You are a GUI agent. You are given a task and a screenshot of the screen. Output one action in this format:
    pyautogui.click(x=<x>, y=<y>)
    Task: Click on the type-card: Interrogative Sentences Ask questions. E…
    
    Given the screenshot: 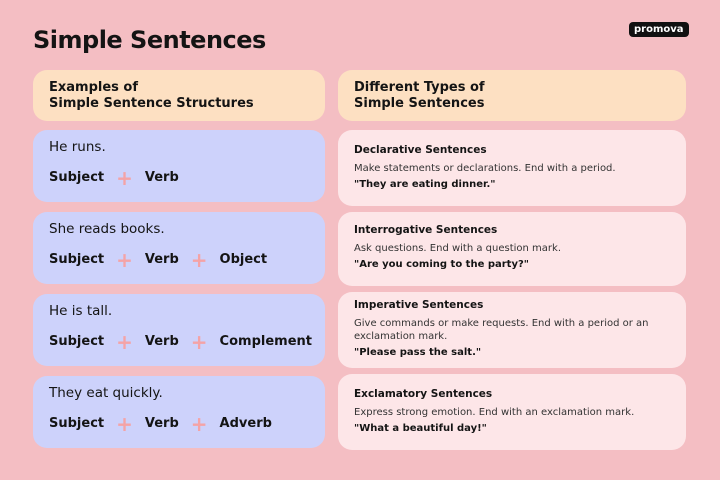 What is the action you would take?
    pyautogui.click(x=512, y=249)
    